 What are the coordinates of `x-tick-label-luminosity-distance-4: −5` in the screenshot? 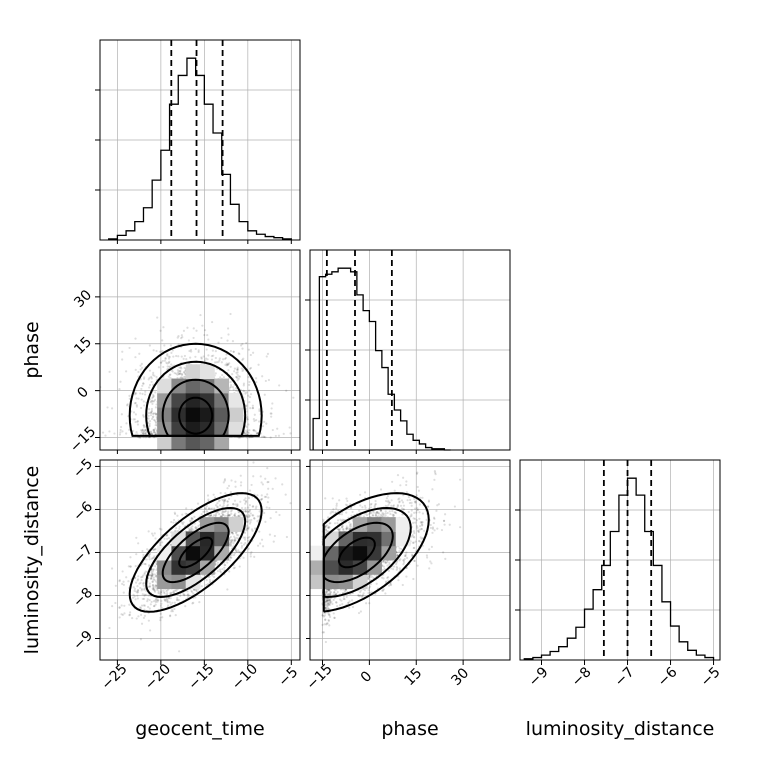 It's located at (711, 677).